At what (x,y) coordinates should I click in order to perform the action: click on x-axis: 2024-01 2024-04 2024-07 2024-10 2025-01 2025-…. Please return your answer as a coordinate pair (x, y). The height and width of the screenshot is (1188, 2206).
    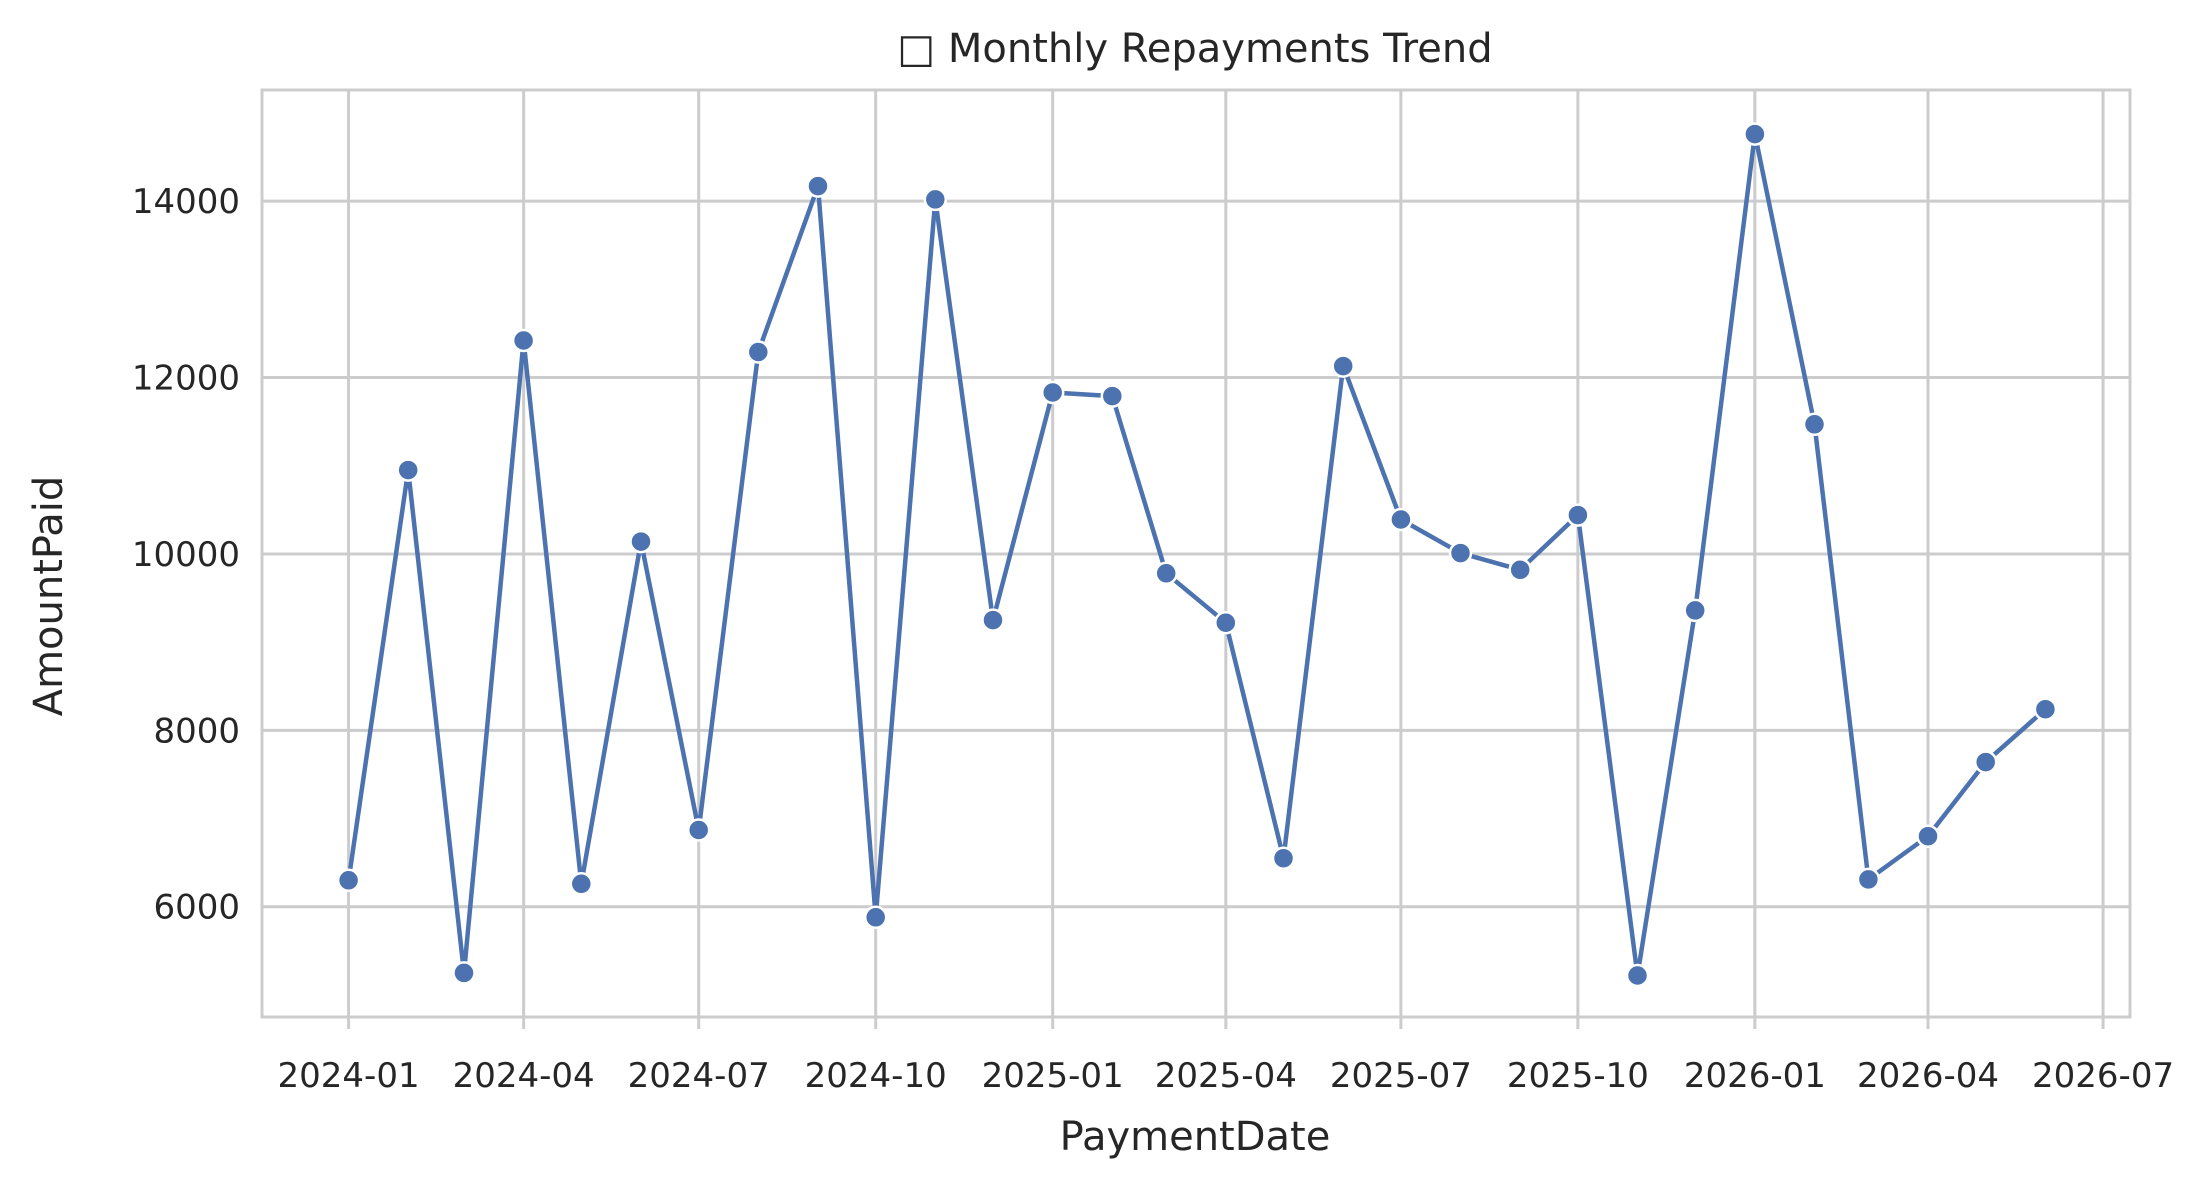
    Looking at the image, I should click on (1226, 1056).